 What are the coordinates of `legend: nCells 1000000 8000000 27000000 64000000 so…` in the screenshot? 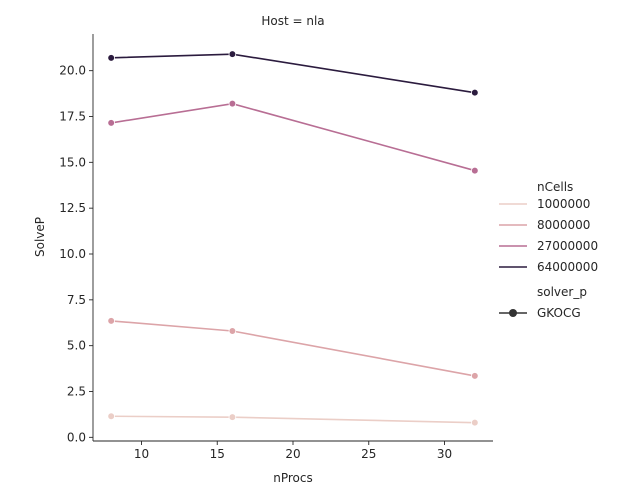 It's located at (548, 250).